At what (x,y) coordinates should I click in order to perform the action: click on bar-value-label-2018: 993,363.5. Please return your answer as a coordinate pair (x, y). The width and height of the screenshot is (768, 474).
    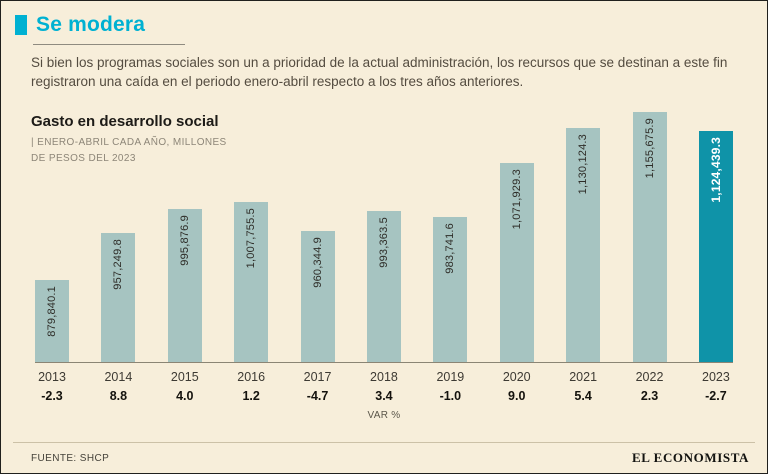
    Looking at the image, I should click on (383, 242).